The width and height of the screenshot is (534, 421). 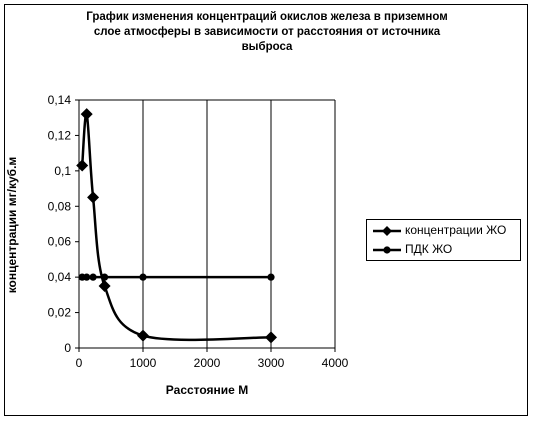 What do you see at coordinates (271, 363) in the screenshot?
I see `x-tick-label-3: 3000` at bounding box center [271, 363].